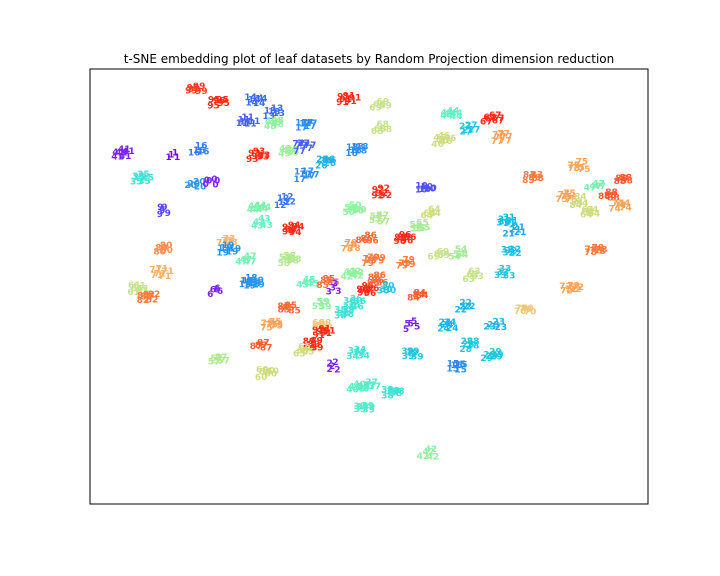 The height and width of the screenshot is (576, 720). What do you see at coordinates (147, 179) in the screenshot?
I see `point-label: 35` at bounding box center [147, 179].